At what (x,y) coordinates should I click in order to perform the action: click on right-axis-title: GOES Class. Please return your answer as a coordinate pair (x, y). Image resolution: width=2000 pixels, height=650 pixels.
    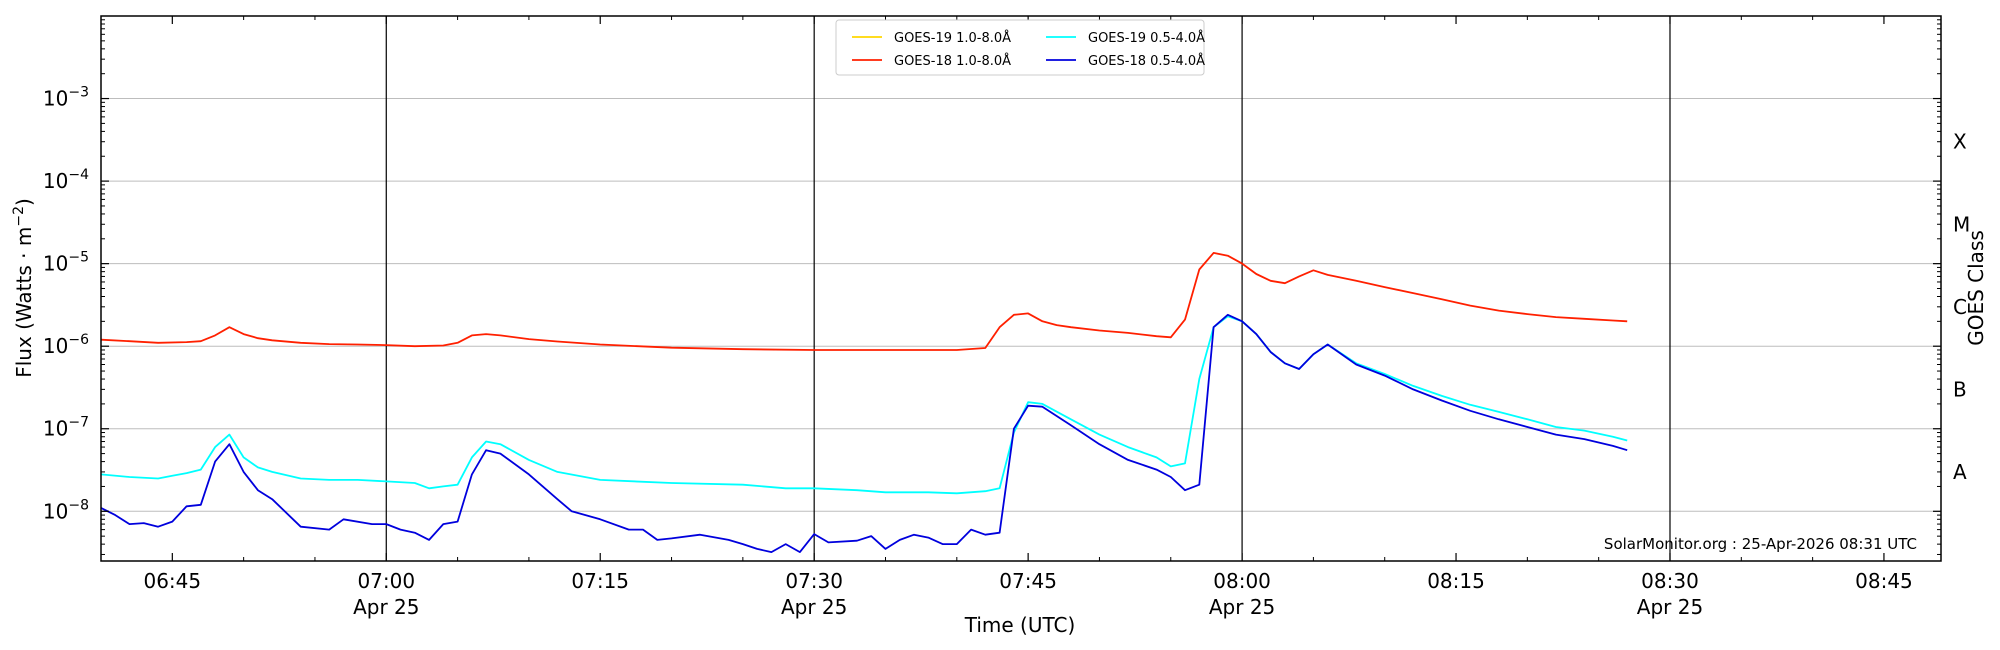
    Looking at the image, I should click on (1976, 288).